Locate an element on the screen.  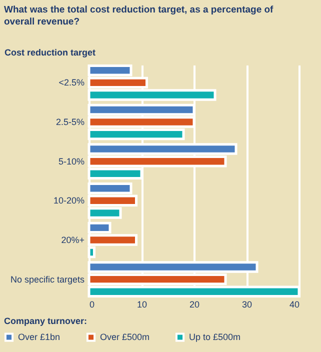
y-tick-label: 5-10% is located at coordinates (71, 161).